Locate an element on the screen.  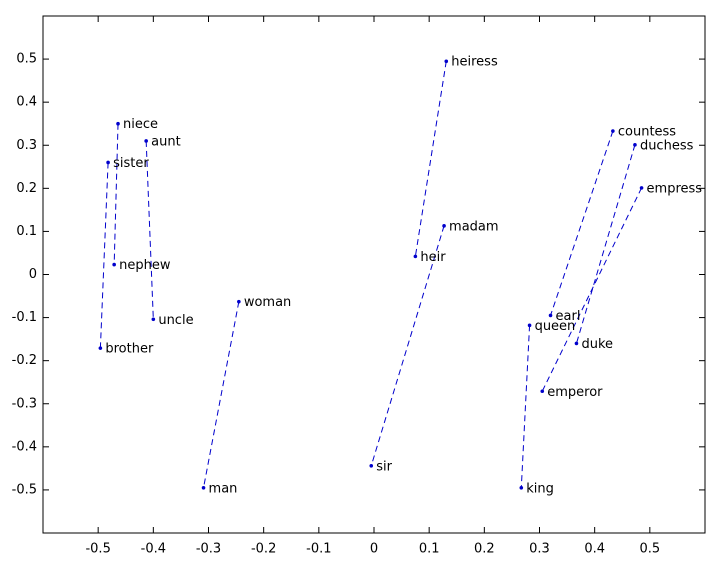
y-tick-label: 0.4 is located at coordinates (26, 102).